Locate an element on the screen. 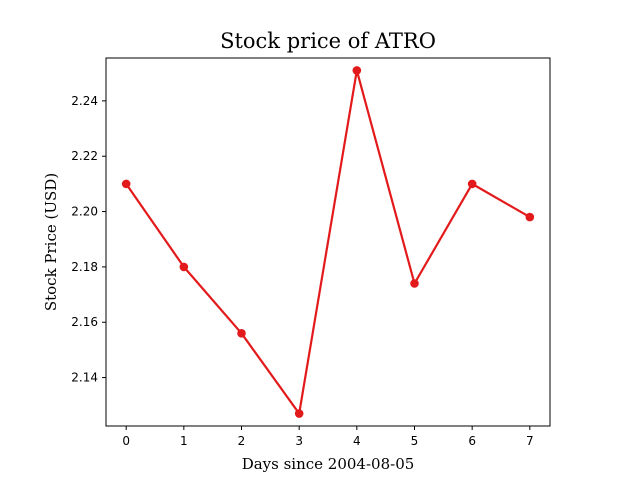 The image size is (640, 480). y-tick-label: 2.22 is located at coordinates (84, 156).